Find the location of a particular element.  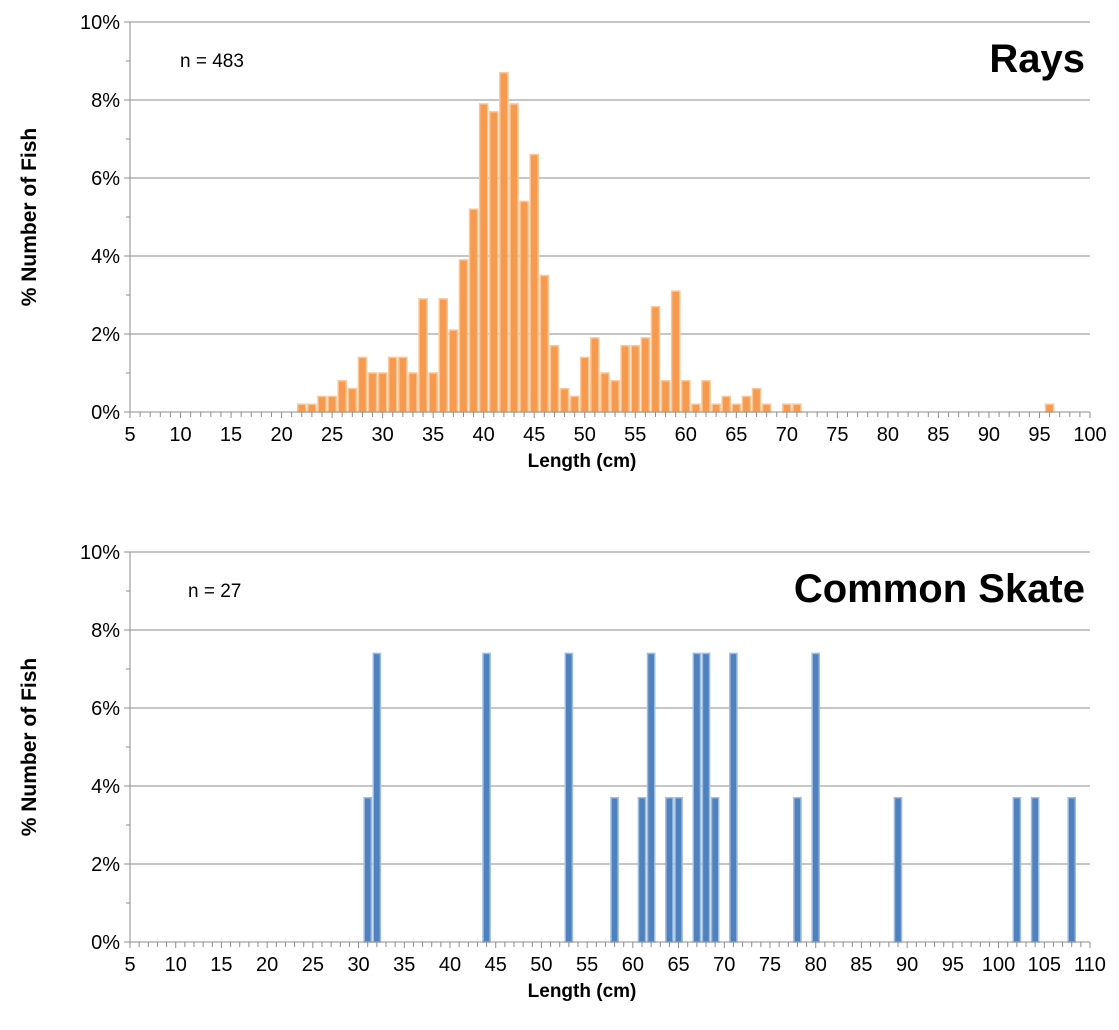

x-tick-label: 85 is located at coordinates (861, 965).